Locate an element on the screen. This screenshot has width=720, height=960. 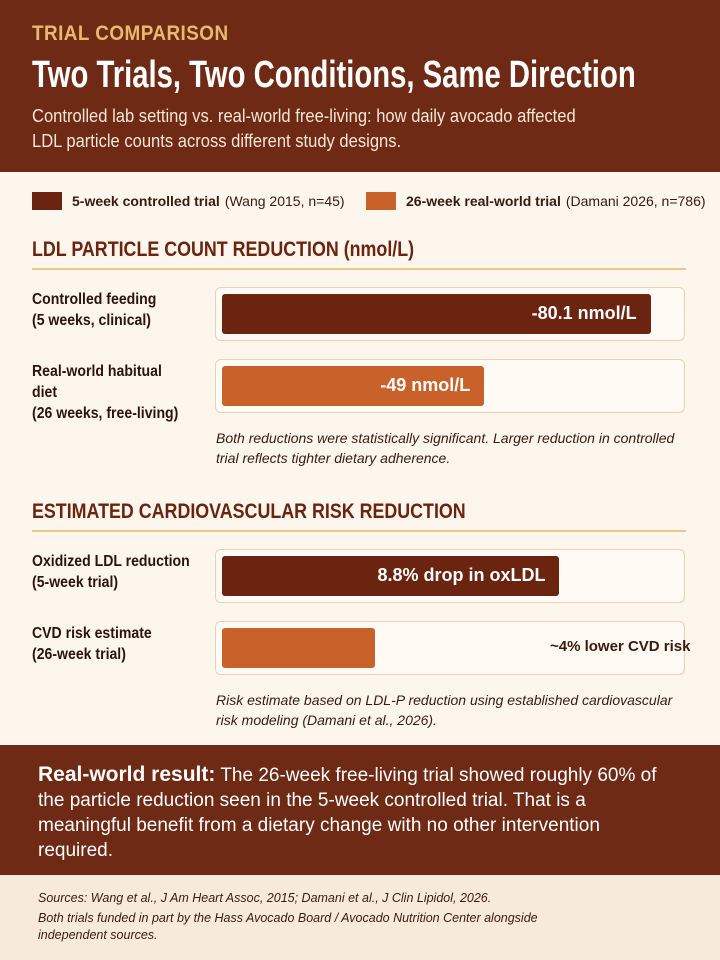
section-title: ESTIMATED CARDIOVASCULAR RISK REDUCTION is located at coordinates (249, 511).